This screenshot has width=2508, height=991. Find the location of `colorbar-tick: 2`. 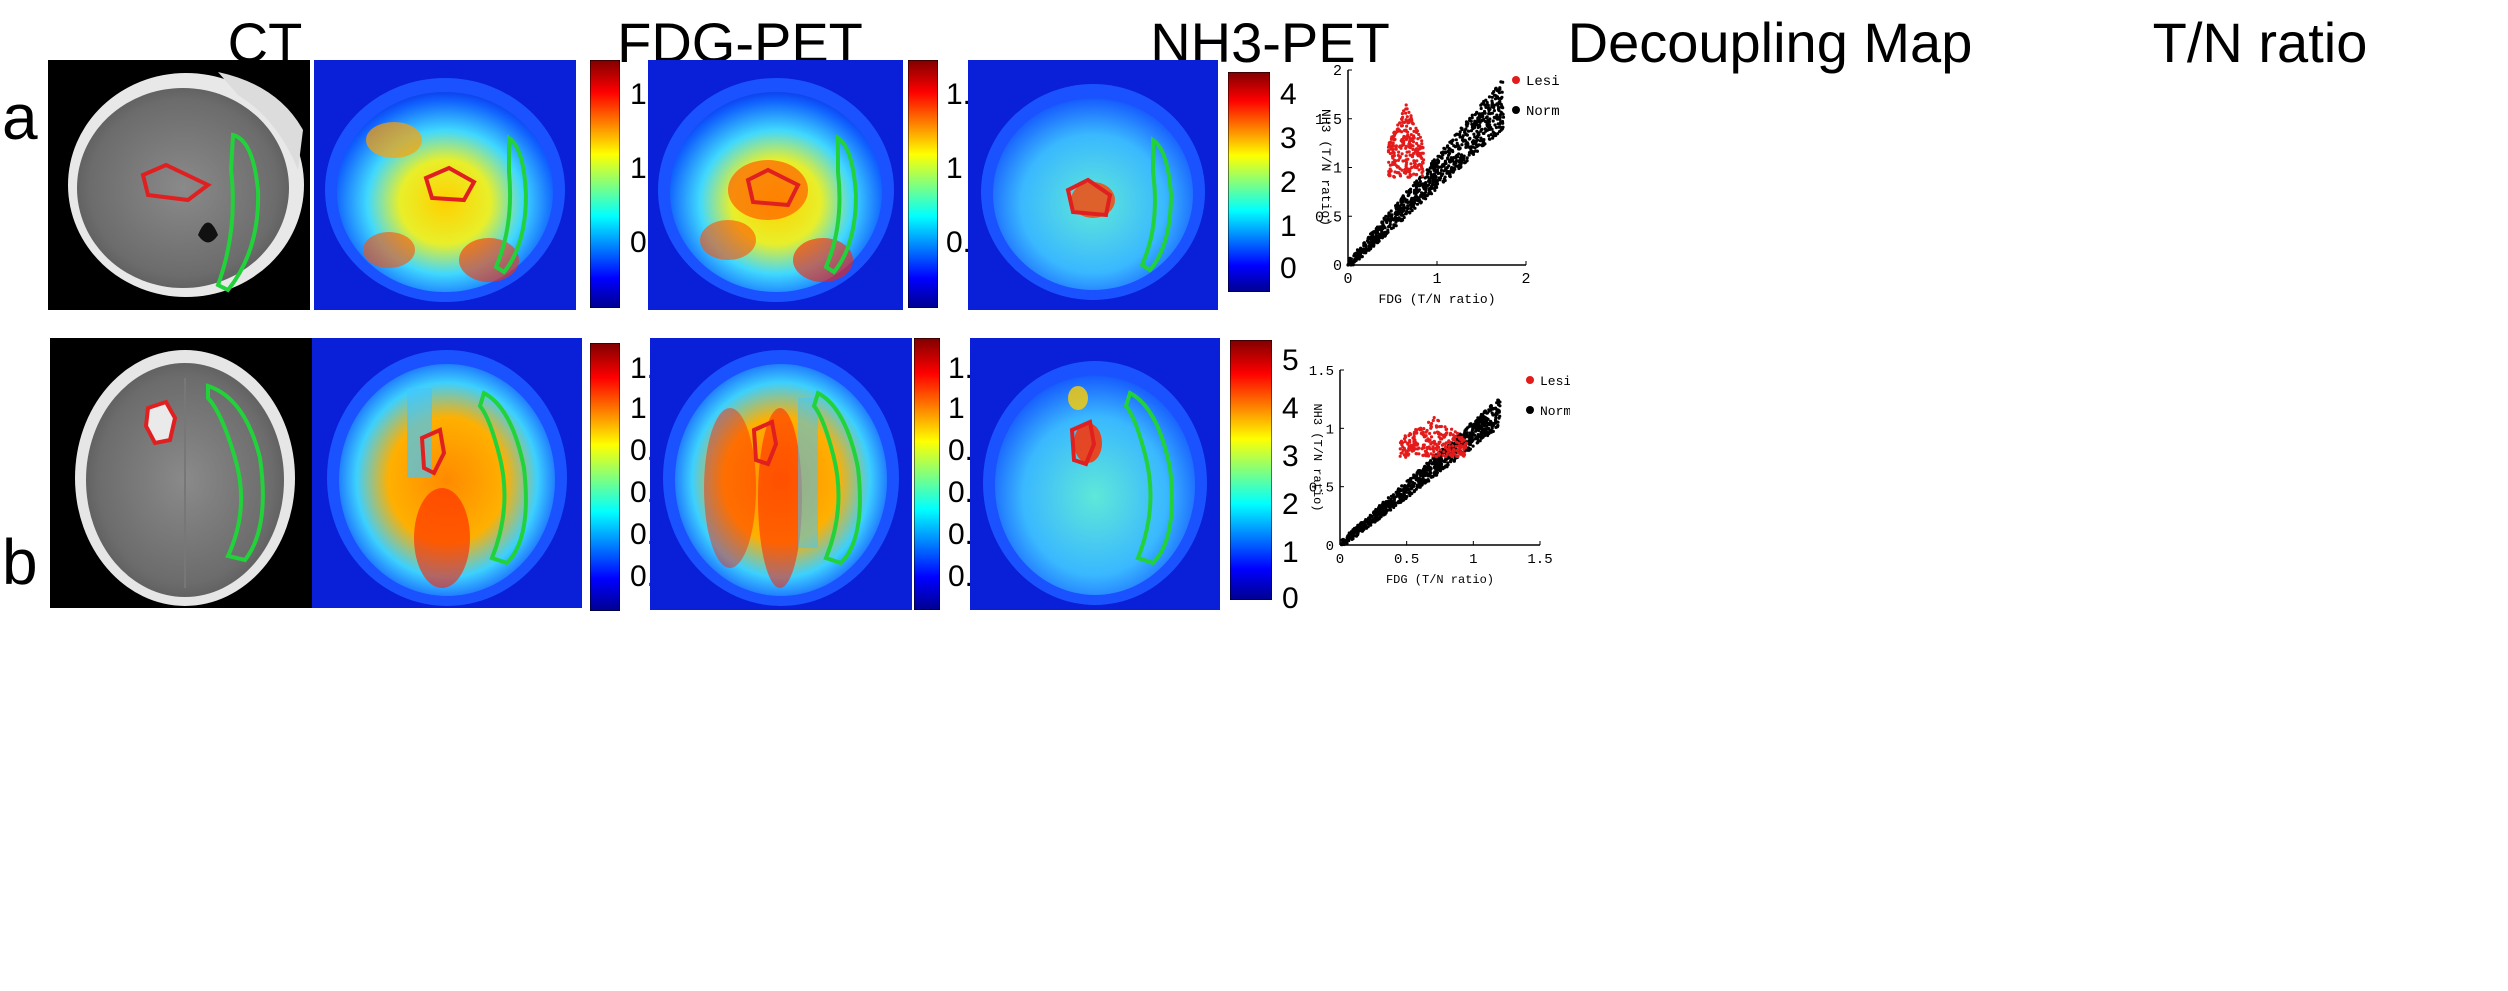

colorbar-tick: 2 is located at coordinates (1288, 182).